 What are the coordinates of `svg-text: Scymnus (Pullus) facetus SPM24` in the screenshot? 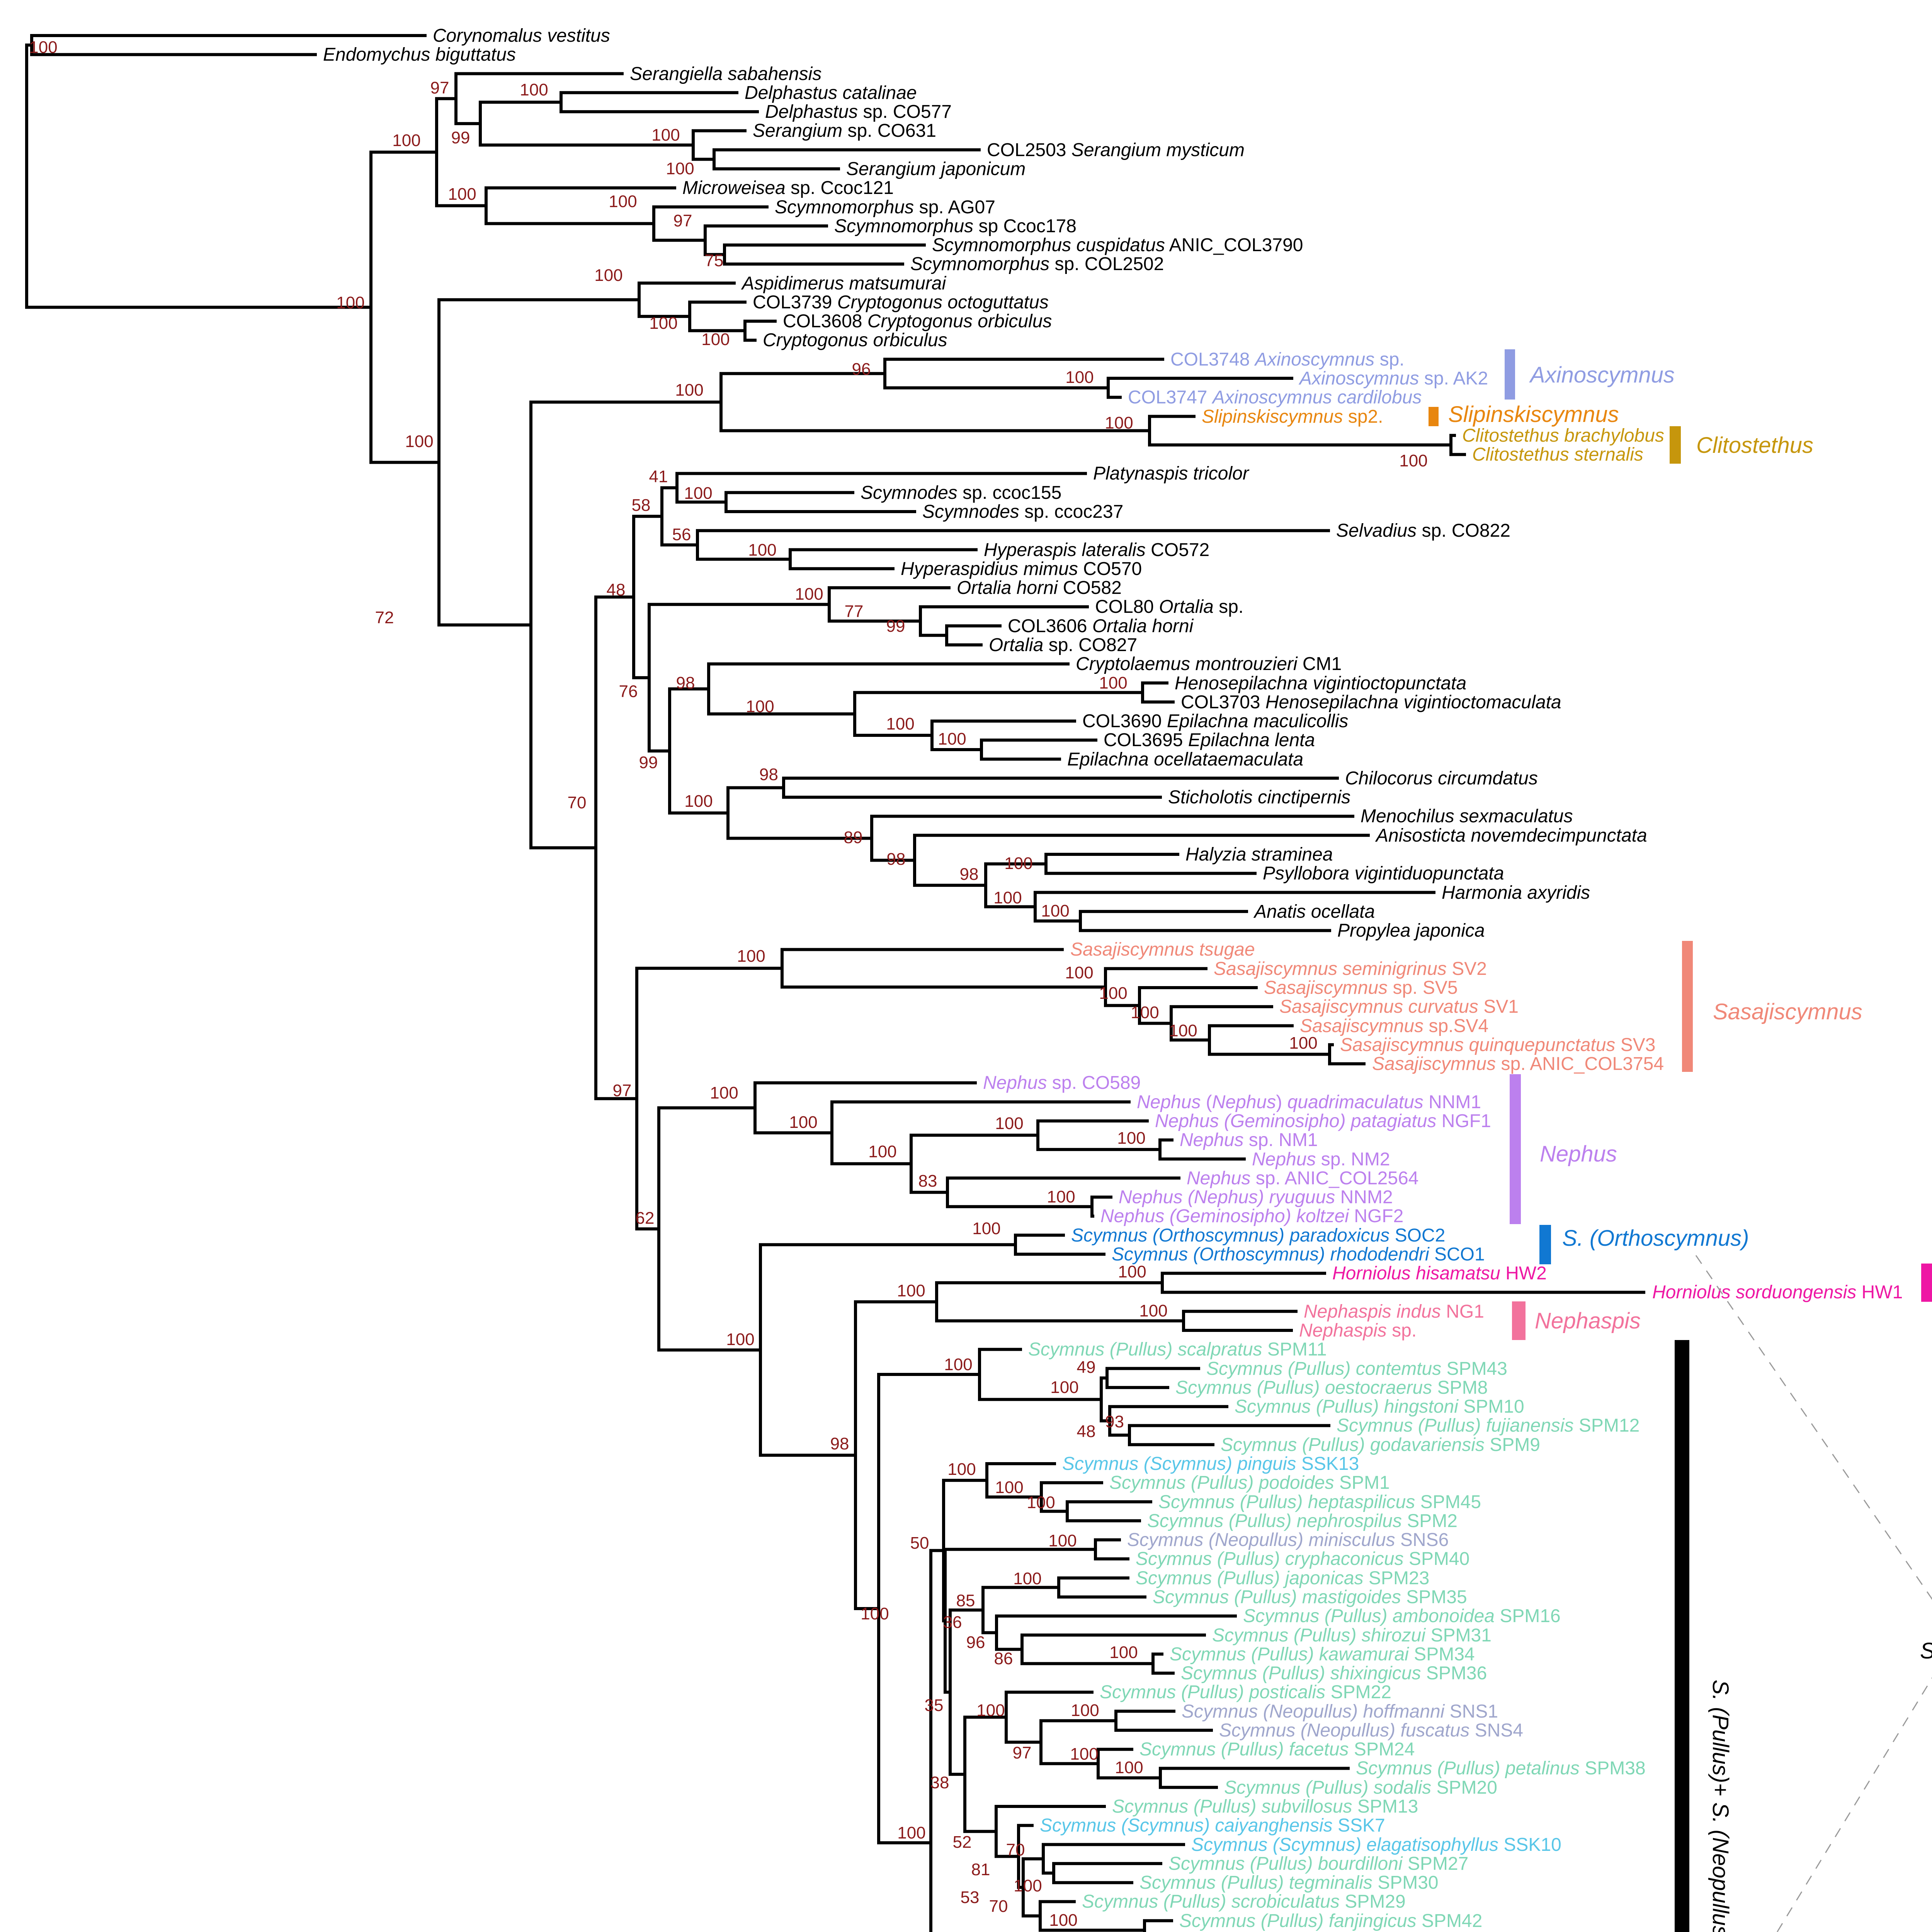 It's located at (1277, 1750).